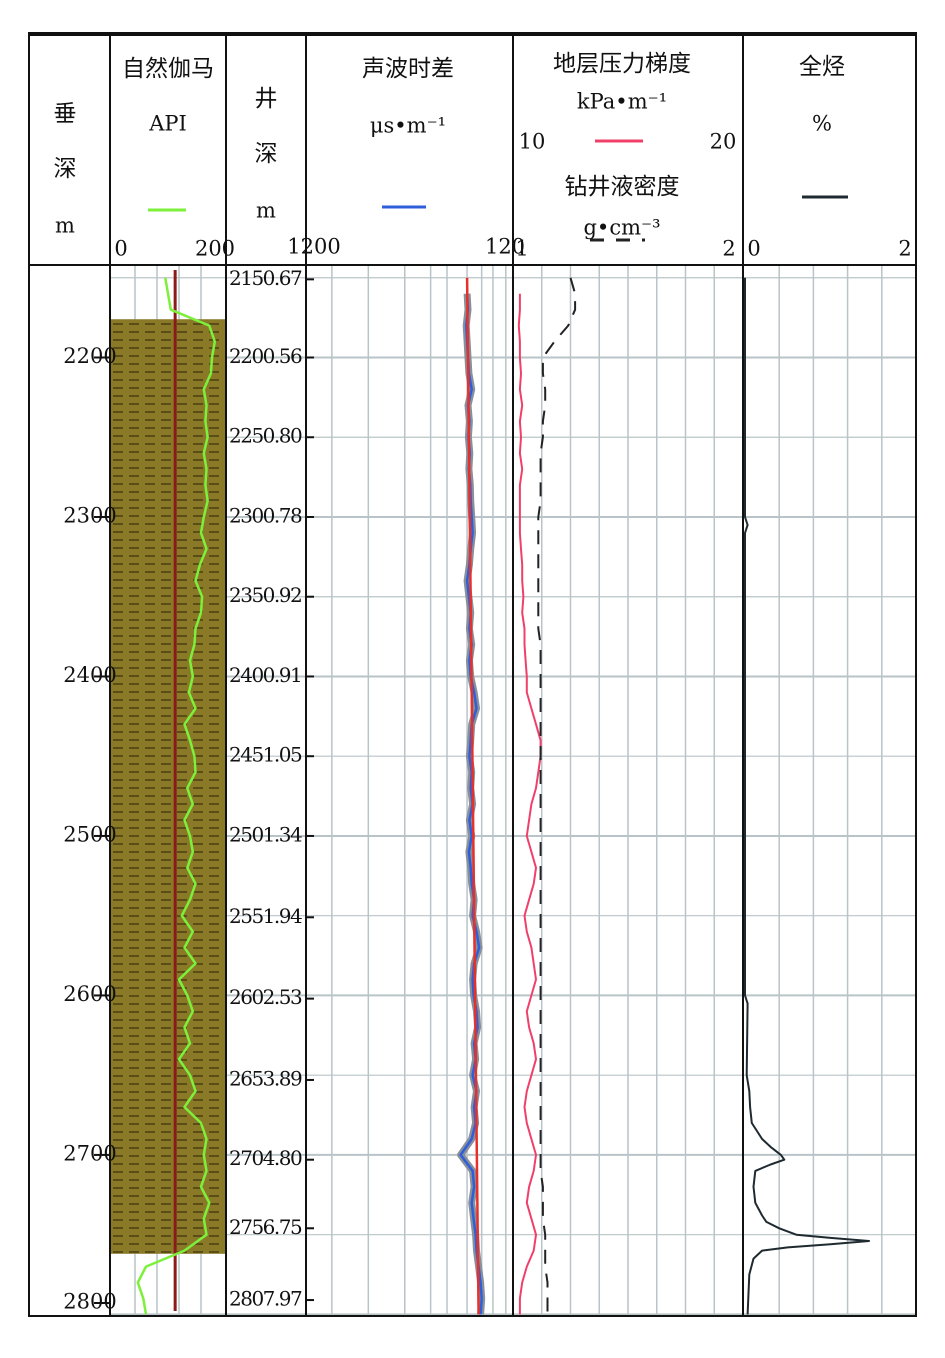  Describe the element at coordinates (89, 834) in the screenshot. I see `depth-label: 2500` at that location.